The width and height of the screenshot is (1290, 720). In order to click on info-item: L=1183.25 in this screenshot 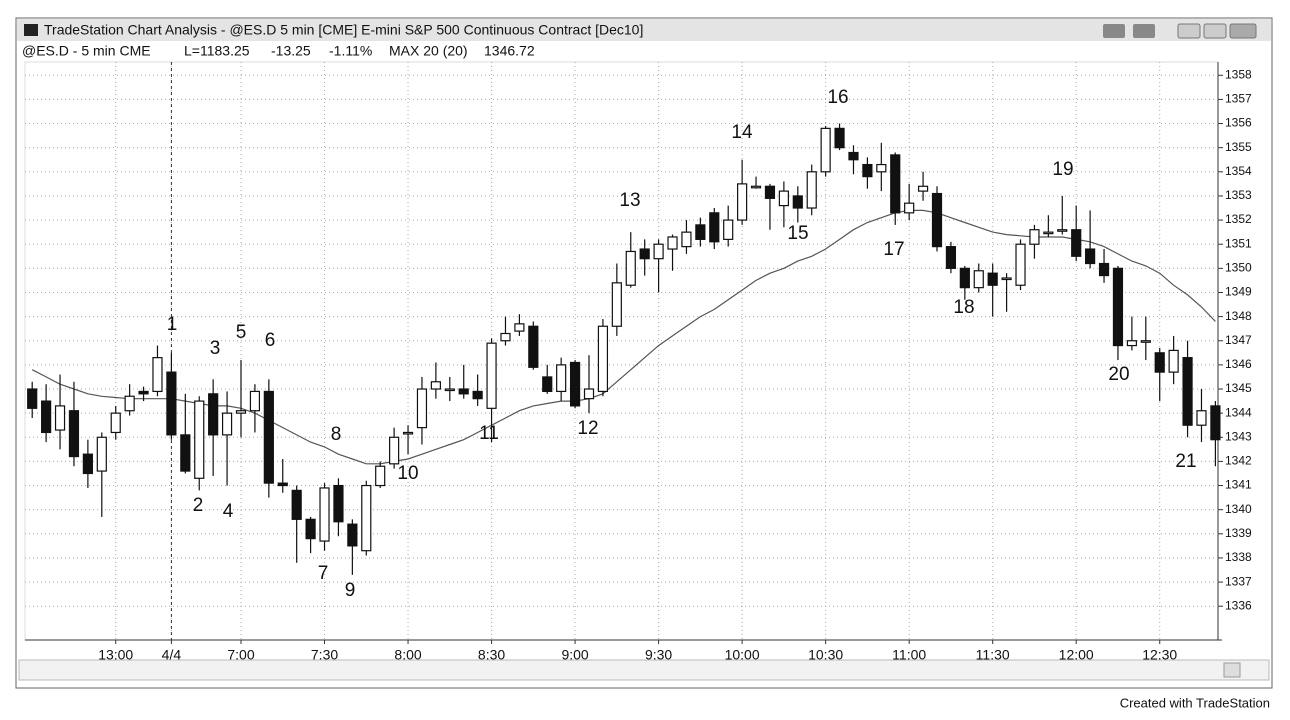, I will do `click(217, 51)`.